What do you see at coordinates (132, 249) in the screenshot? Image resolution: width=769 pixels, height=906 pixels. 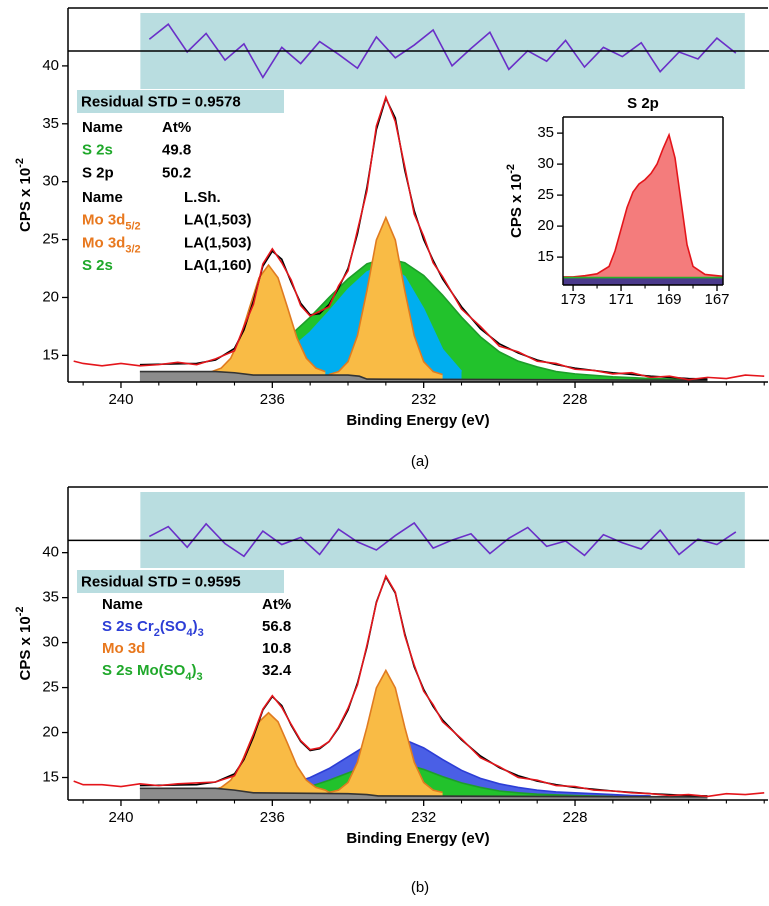 I see `script-text: 3/2` at bounding box center [132, 249].